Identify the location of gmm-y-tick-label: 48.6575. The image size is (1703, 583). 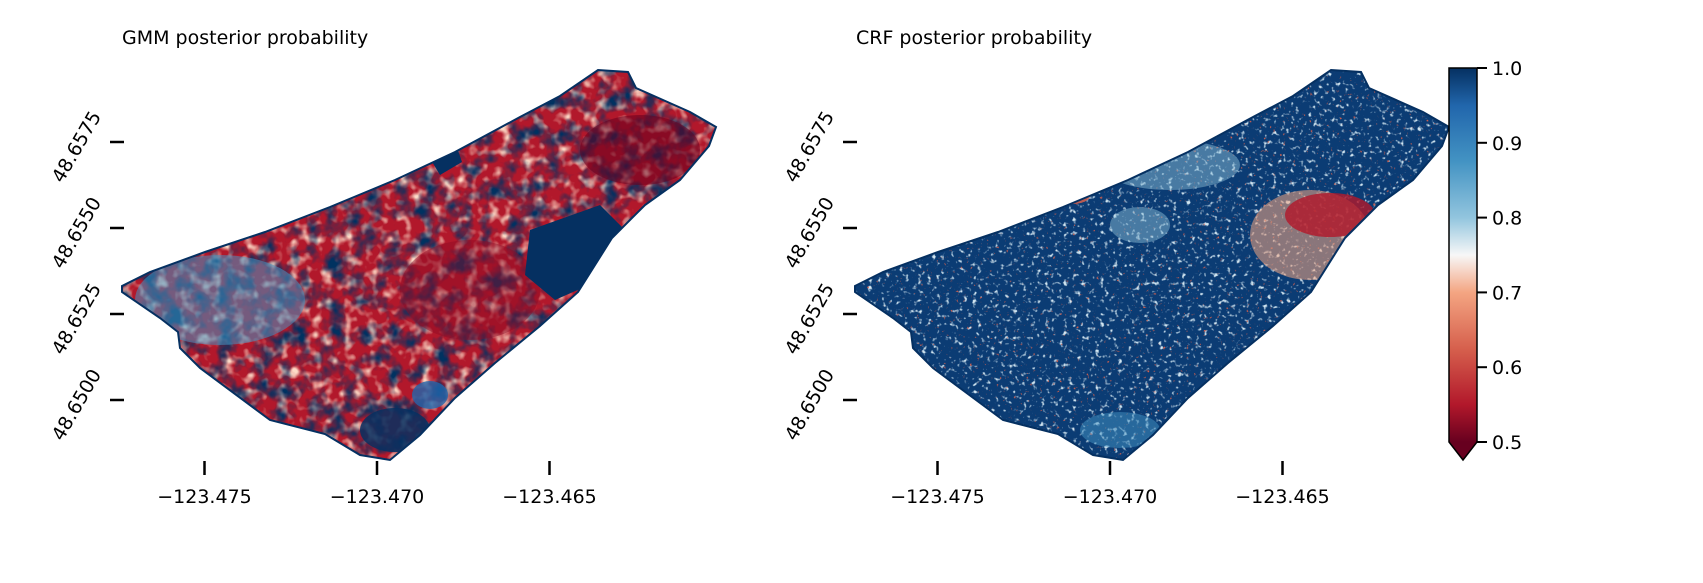
(77, 146).